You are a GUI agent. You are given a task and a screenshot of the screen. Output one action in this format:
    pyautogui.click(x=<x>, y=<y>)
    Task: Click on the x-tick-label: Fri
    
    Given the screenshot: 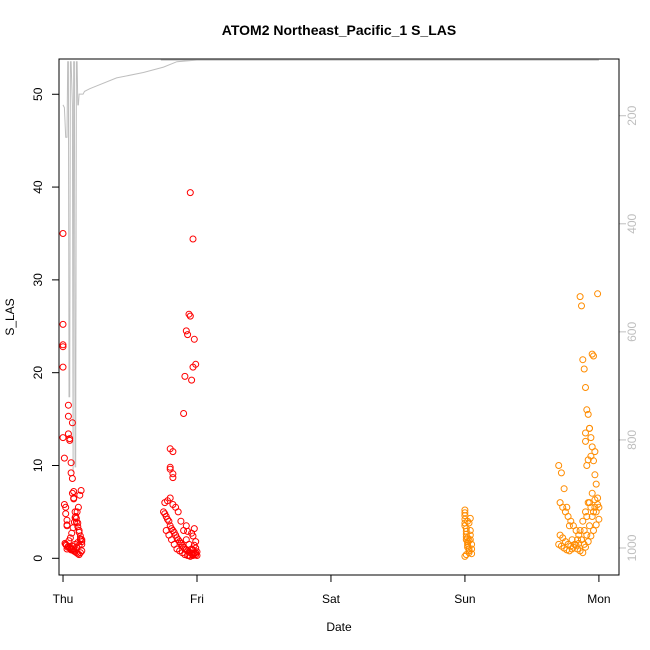 What is the action you would take?
    pyautogui.click(x=197, y=599)
    